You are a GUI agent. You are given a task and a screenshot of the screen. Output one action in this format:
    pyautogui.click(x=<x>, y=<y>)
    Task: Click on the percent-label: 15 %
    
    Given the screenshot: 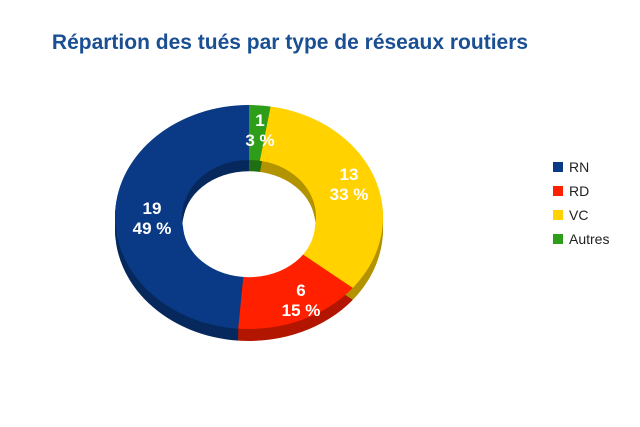 What is the action you would take?
    pyautogui.click(x=301, y=310)
    